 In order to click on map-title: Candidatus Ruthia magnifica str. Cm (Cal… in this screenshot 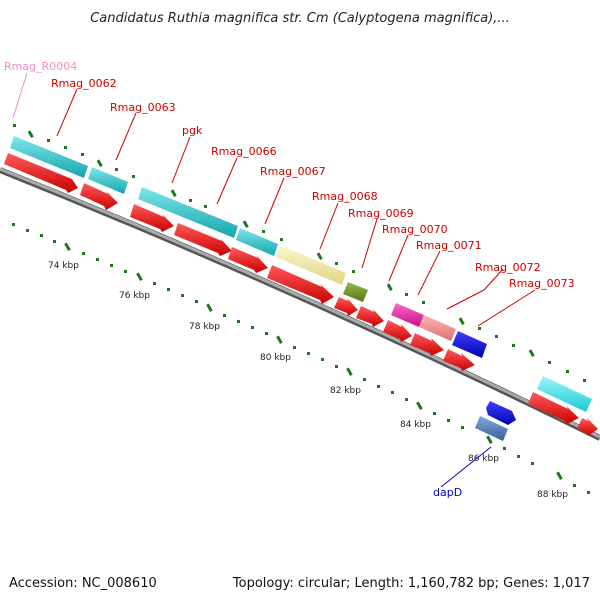, I will do `click(300, 18)`.